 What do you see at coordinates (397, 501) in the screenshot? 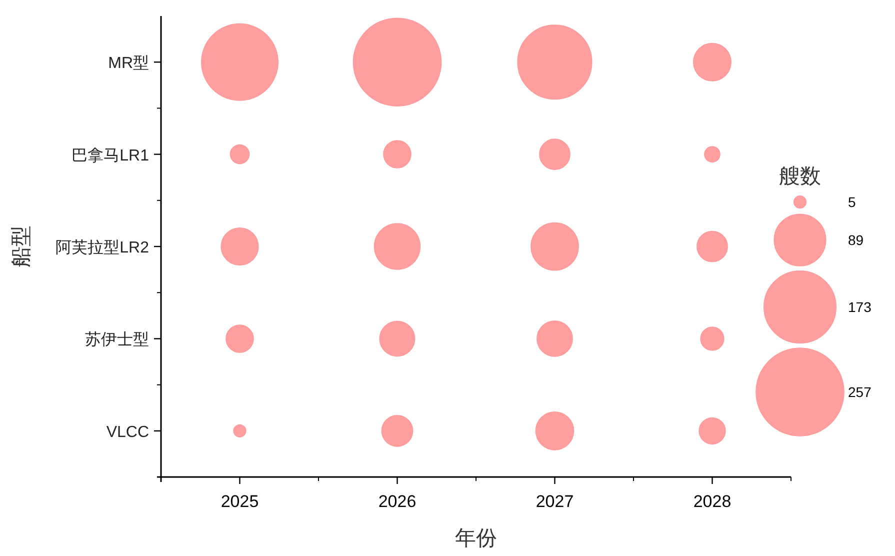
I see `x-tick-label: 2026` at bounding box center [397, 501].